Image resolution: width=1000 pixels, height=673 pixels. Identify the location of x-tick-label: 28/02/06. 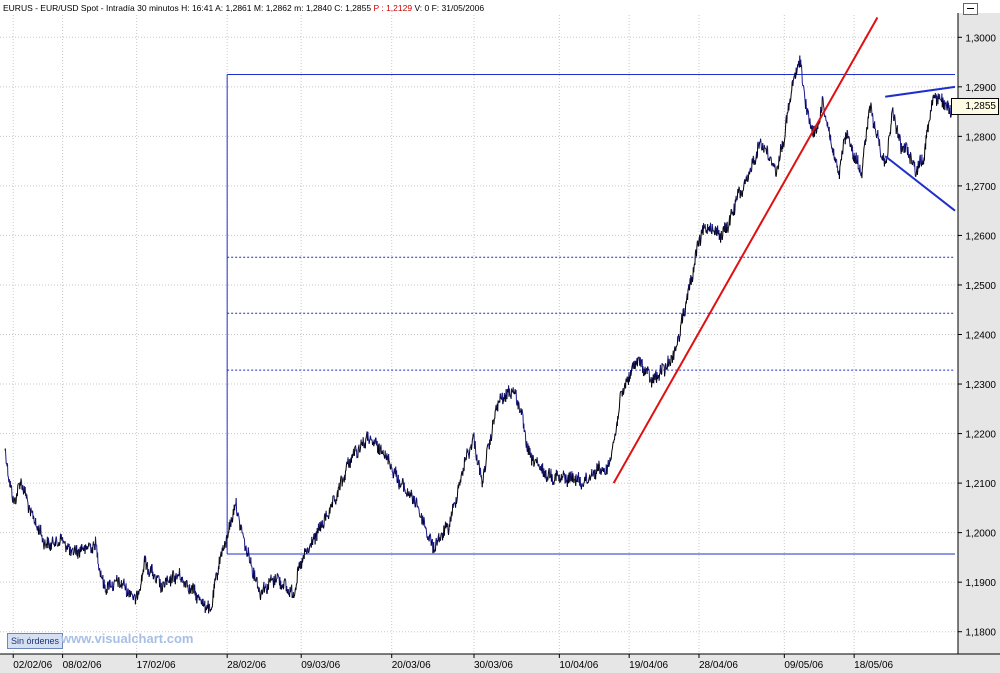
(246, 665).